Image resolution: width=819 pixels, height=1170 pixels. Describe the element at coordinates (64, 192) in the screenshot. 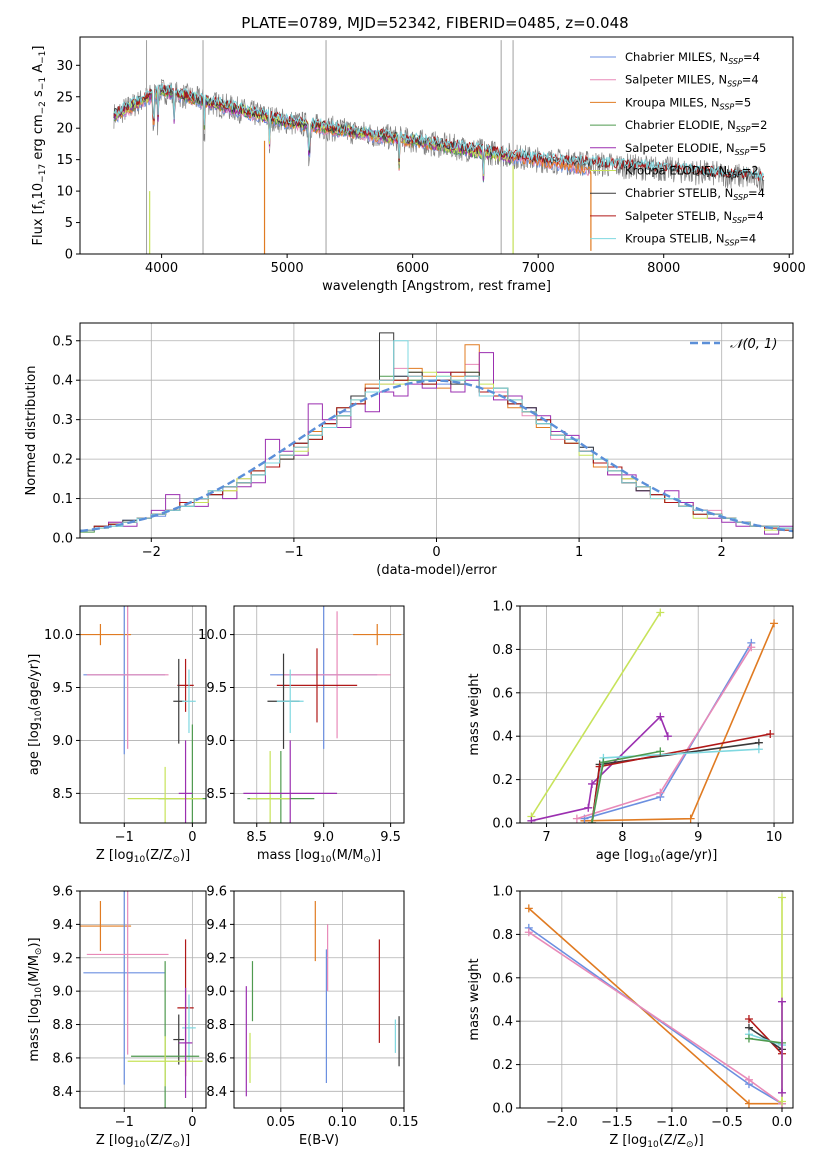

I see `y-tick-label: 10` at that location.